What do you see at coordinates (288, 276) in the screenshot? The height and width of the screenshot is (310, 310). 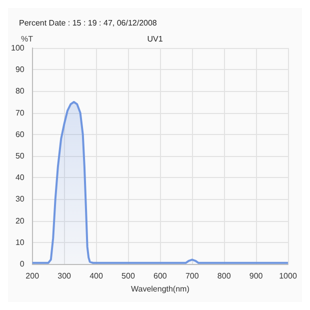 I see `x-tick-label: 1000` at bounding box center [288, 276].